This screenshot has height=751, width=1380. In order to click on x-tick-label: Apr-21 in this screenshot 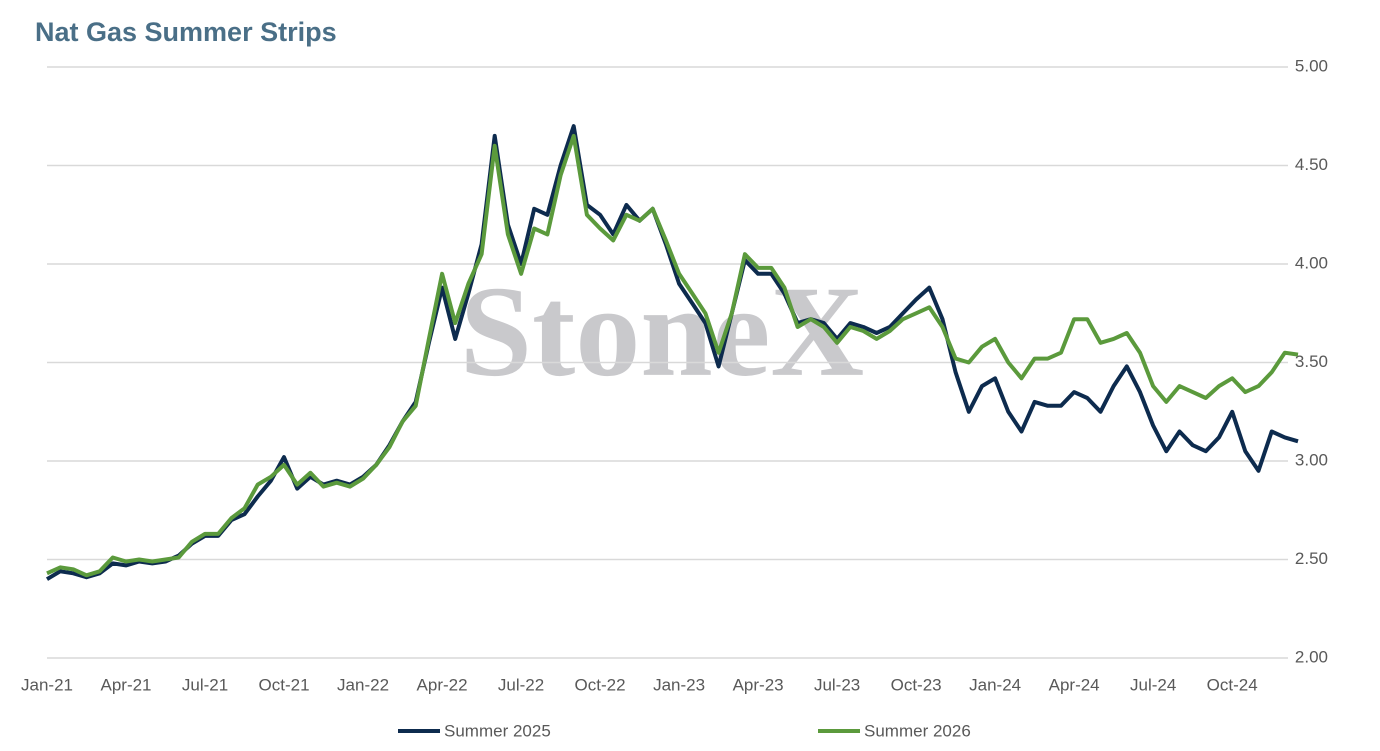, I will do `click(125, 684)`.